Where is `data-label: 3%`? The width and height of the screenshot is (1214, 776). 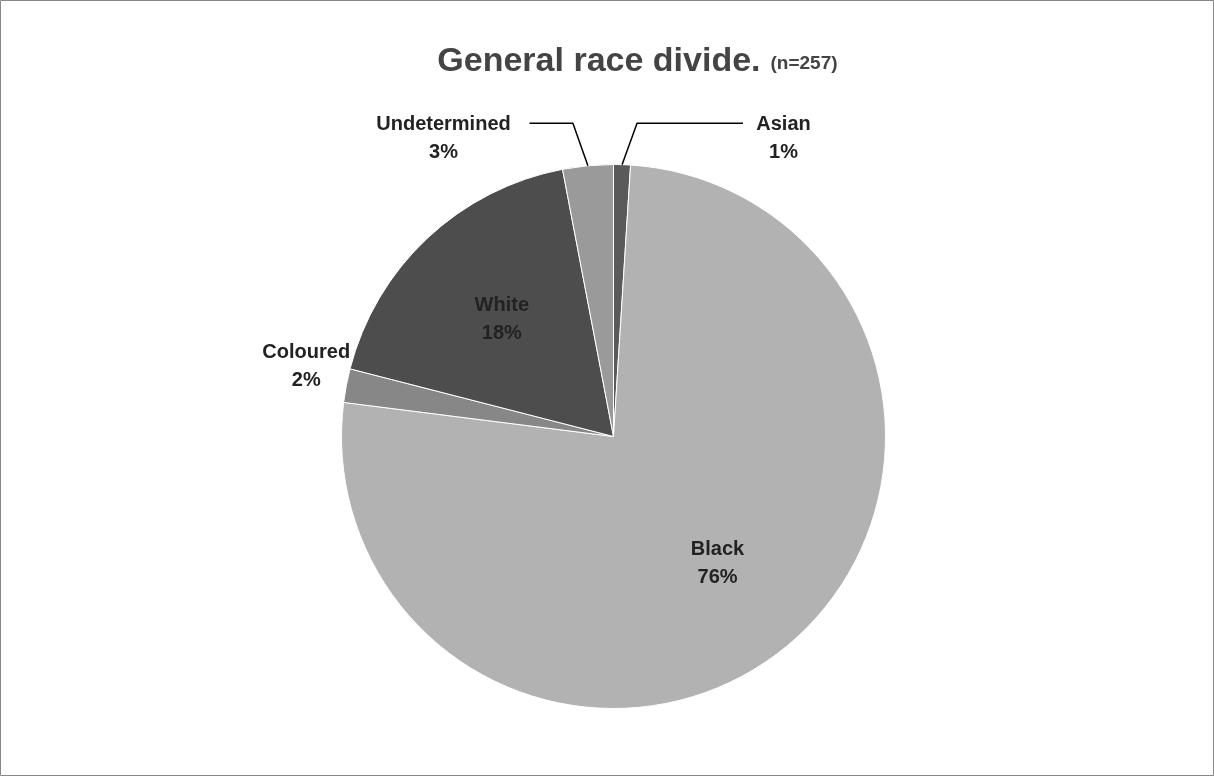 data-label: 3% is located at coordinates (444, 151).